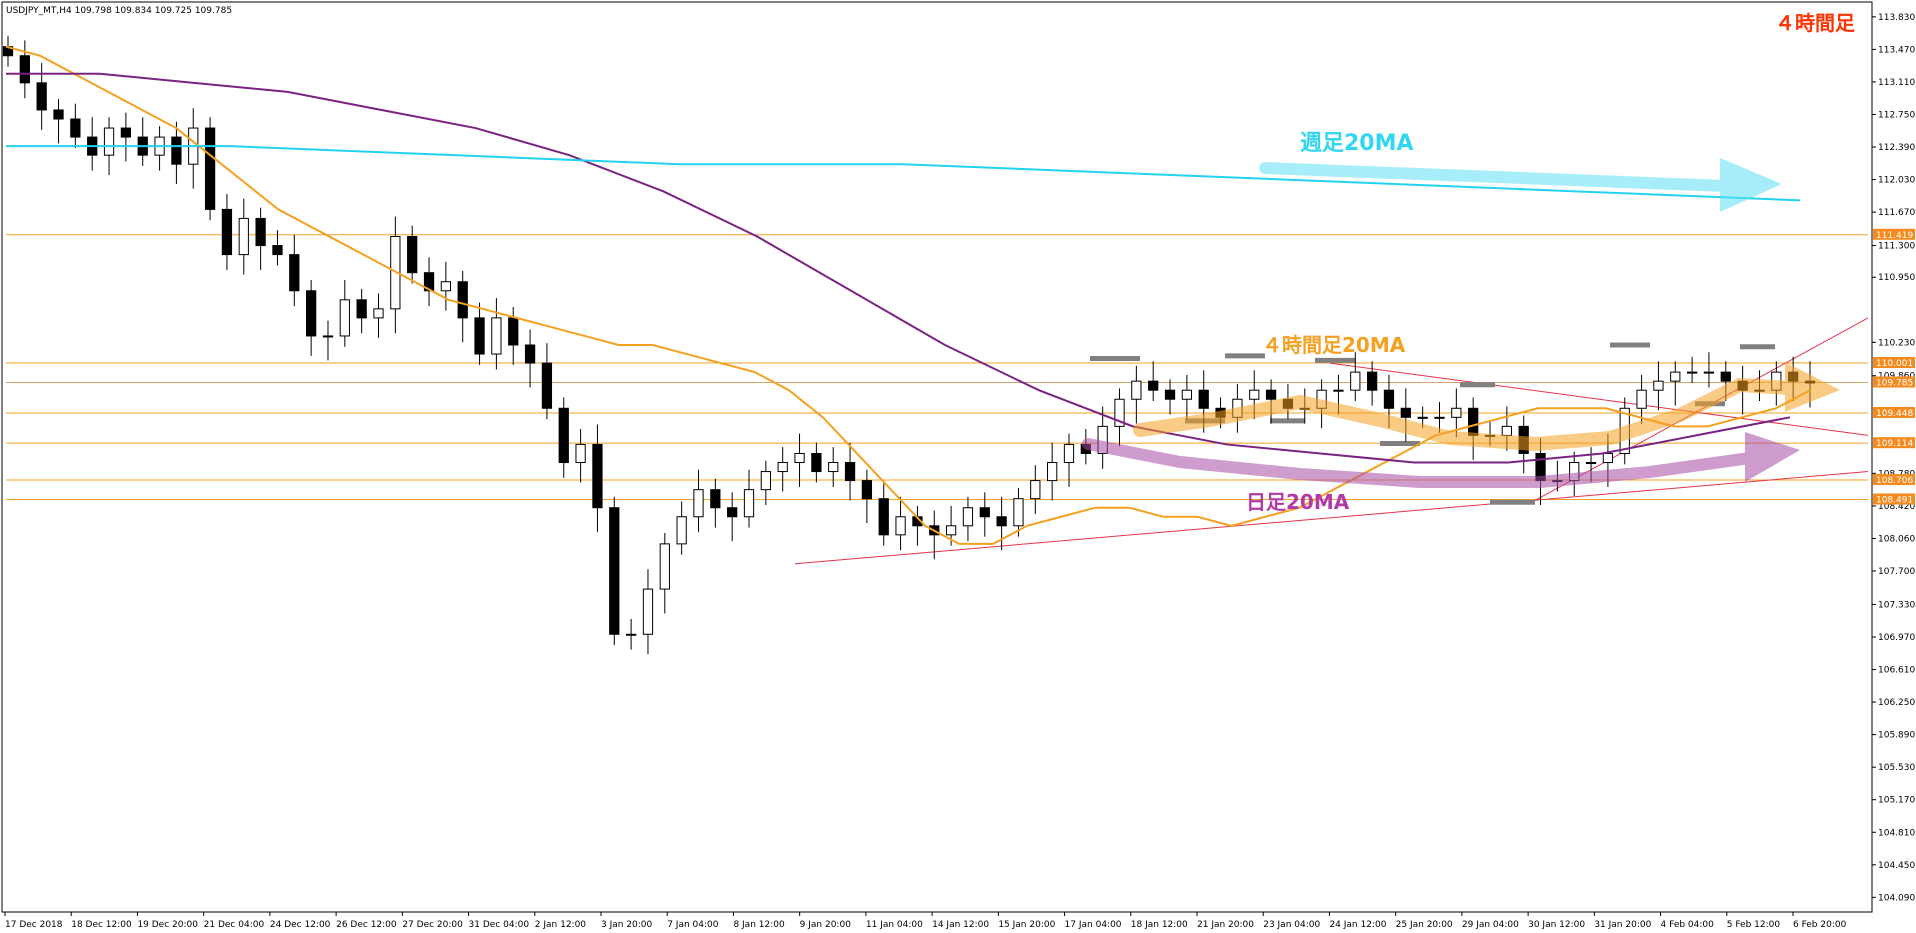 This screenshot has width=1916, height=933. Describe the element at coordinates (1465, 414) in the screenshot. I see `trend-arrow-shaft` at that location.